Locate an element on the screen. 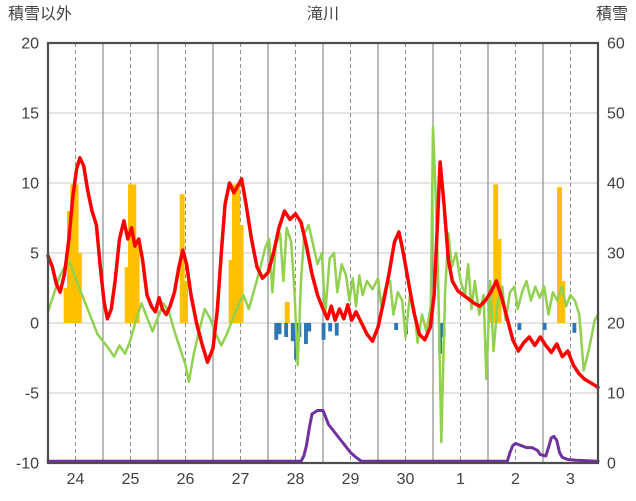 This screenshot has width=636, height=501. right-axis-tick-label: 10 is located at coordinates (616, 394).